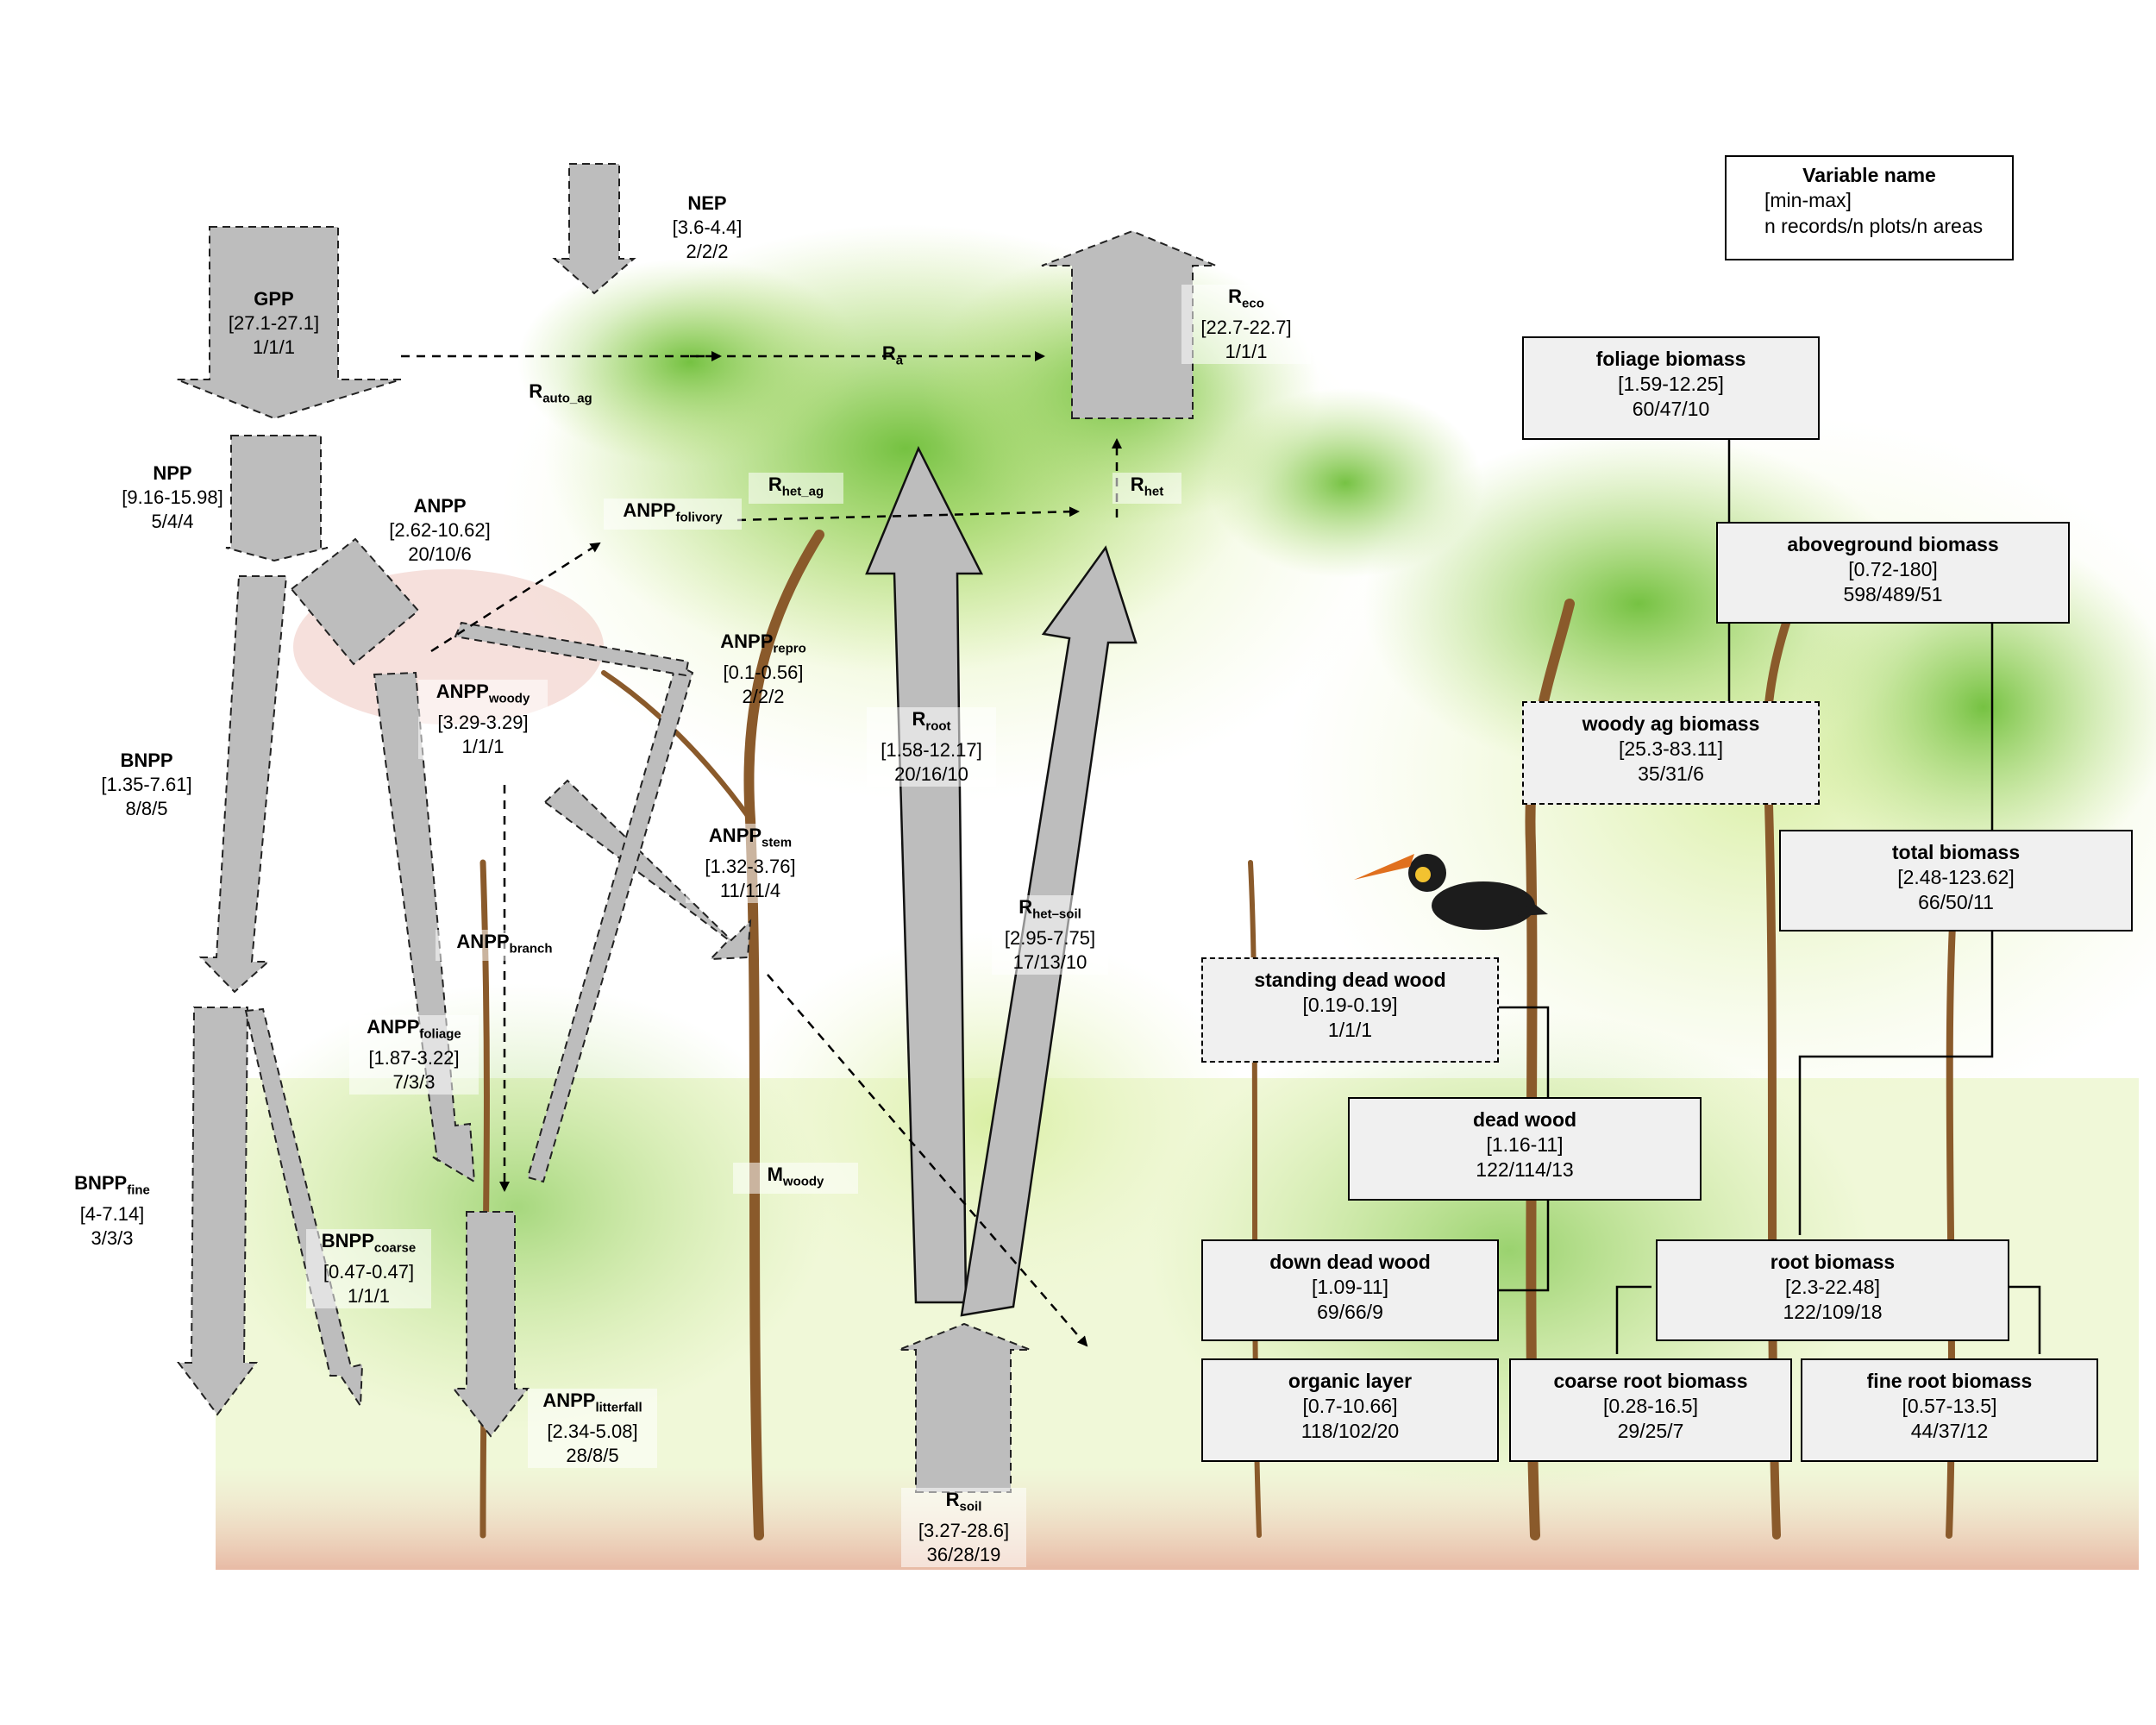 Image resolution: width=2156 pixels, height=1725 pixels. I want to click on bnpp-fine-arrow, so click(217, 1211).